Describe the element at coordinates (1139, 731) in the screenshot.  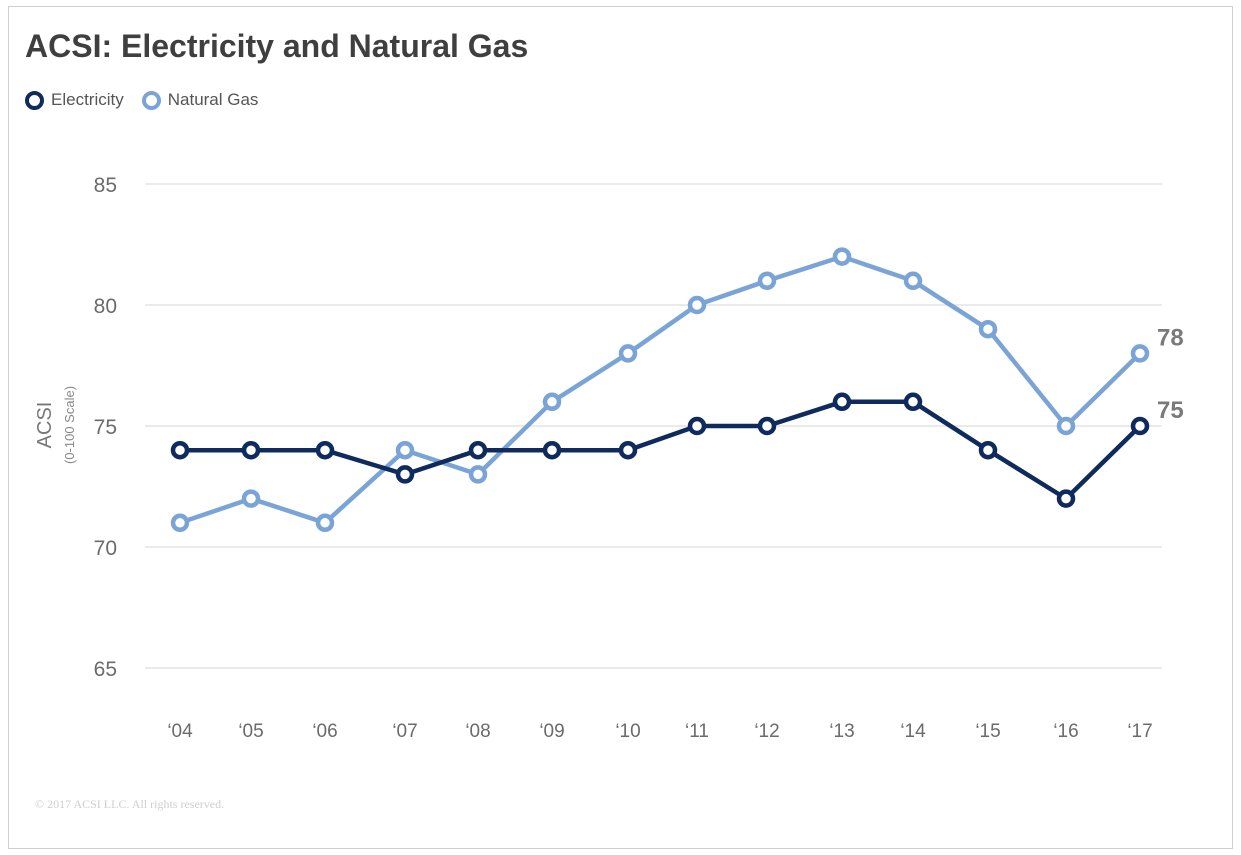
I see `x-tick-label: ‘17` at that location.